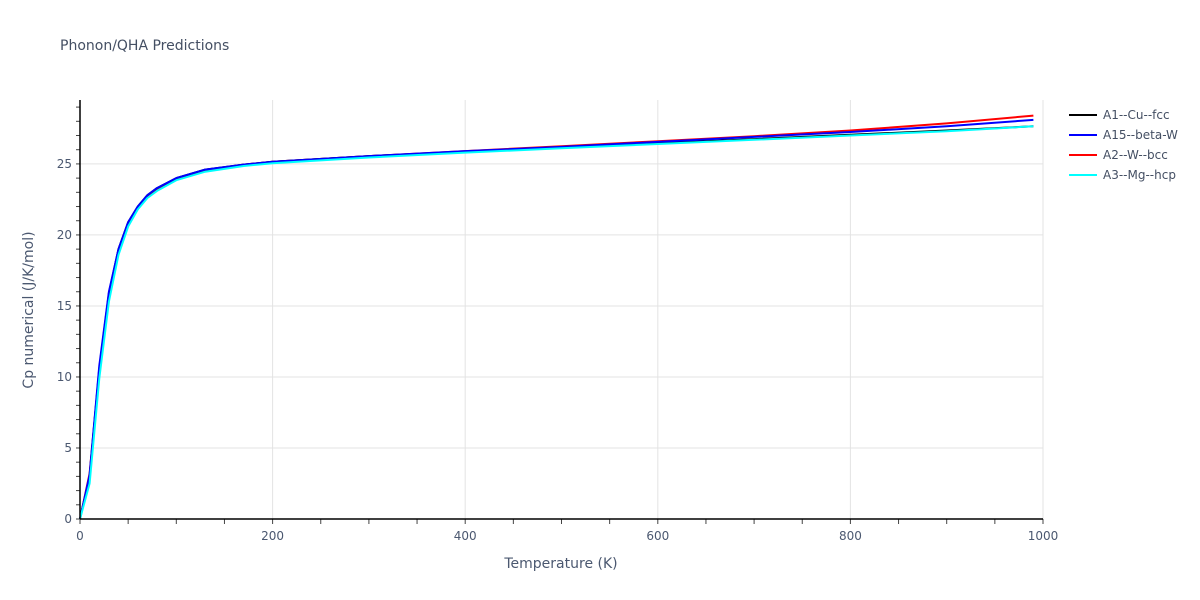 The width and height of the screenshot is (1200, 600). I want to click on legend-item: A2--W--bcc, so click(1118, 155).